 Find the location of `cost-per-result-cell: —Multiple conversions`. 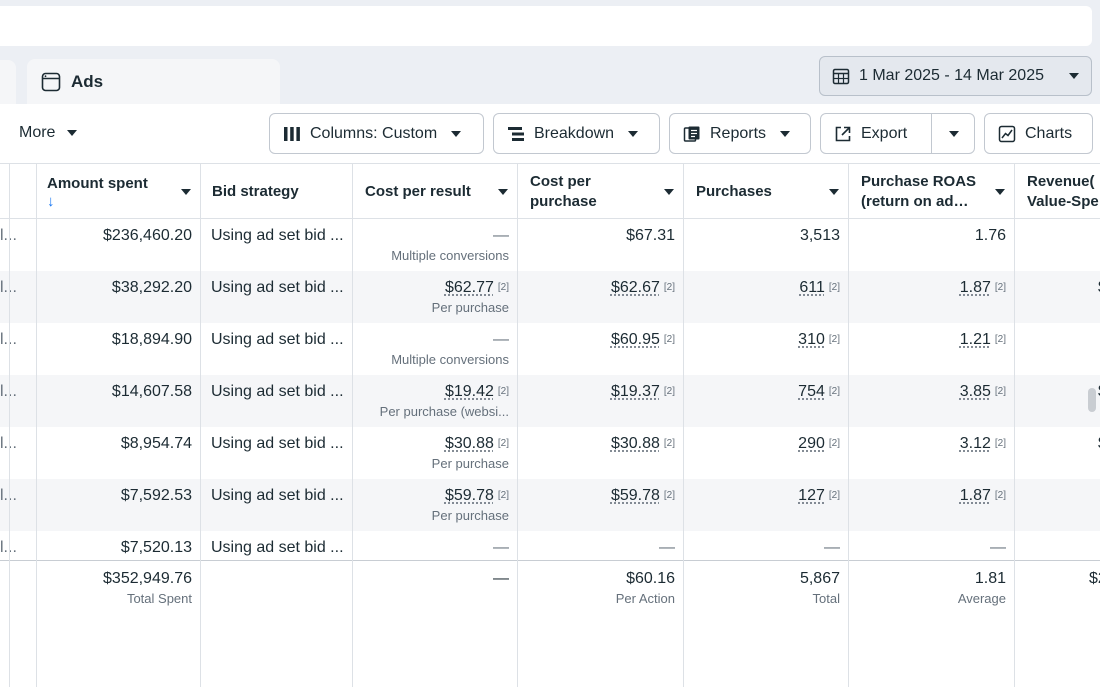

cost-per-result-cell: —Multiple conversions is located at coordinates (435, 245).